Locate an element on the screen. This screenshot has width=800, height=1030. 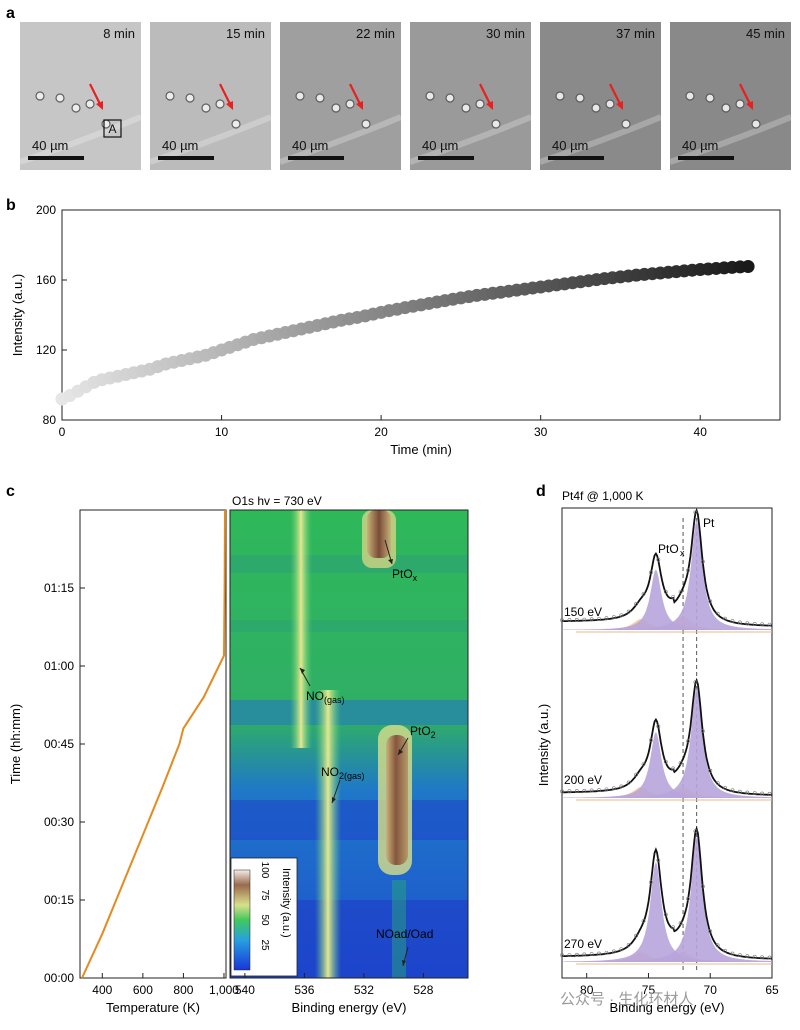
region-marker-label: A is located at coordinates (112, 129).